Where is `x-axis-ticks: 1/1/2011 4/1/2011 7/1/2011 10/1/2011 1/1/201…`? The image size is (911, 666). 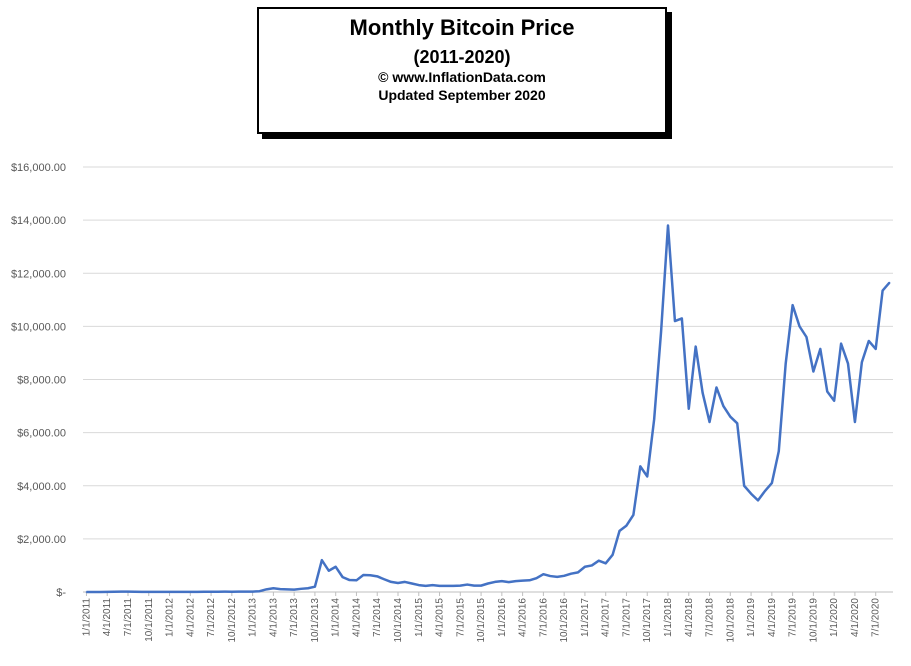 x-axis-ticks: 1/1/2011 4/1/2011 7/1/2011 10/1/2011 1/1/201… is located at coordinates (481, 617).